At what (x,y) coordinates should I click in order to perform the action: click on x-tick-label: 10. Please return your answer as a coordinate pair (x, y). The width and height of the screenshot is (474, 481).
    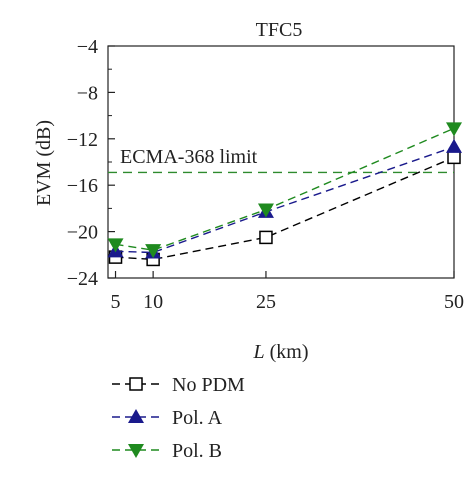
    Looking at the image, I should click on (153, 302).